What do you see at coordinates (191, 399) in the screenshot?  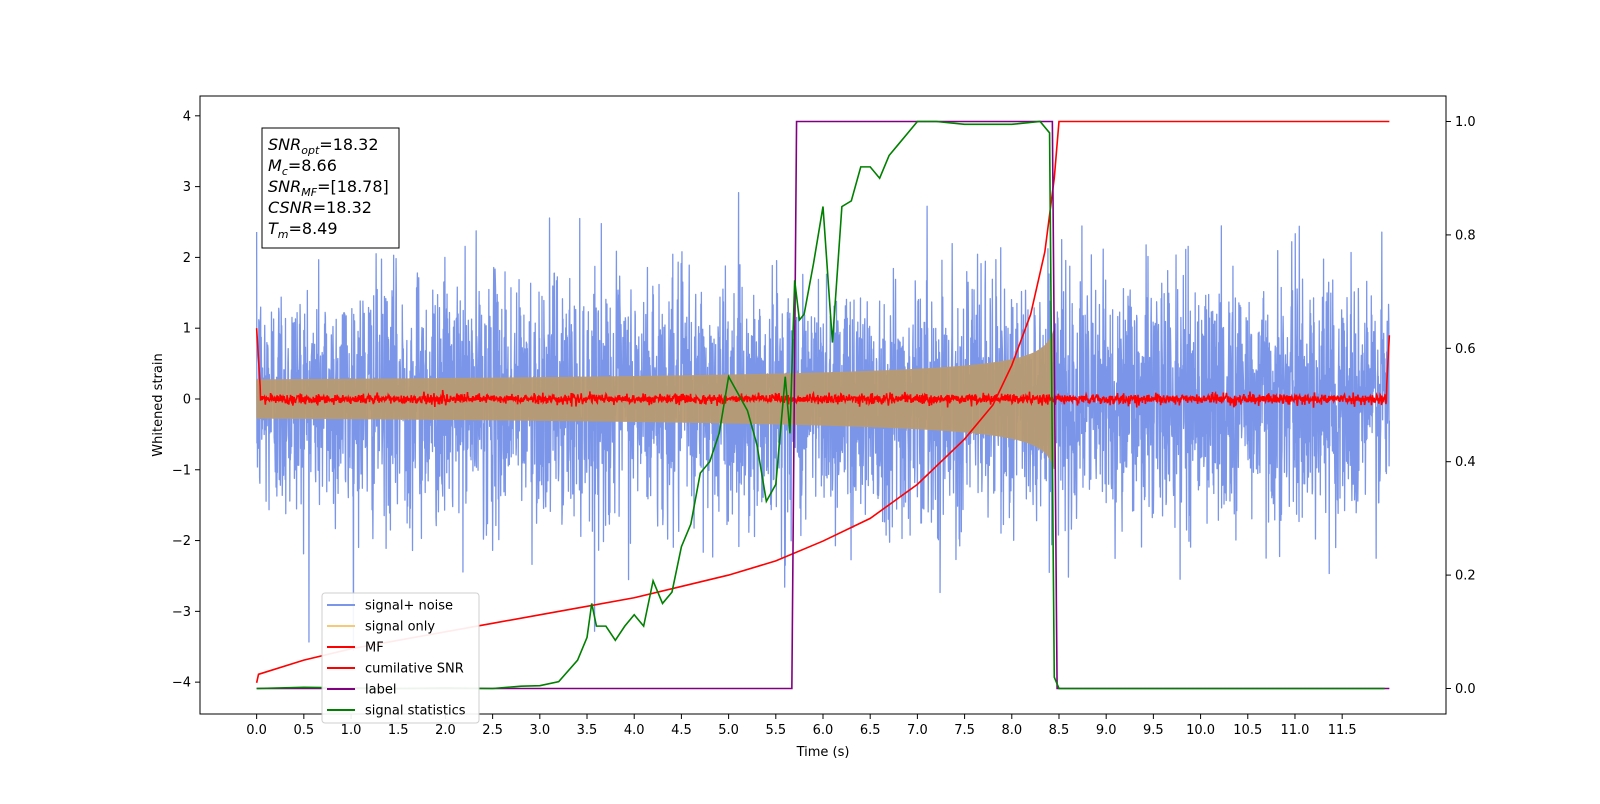 I see `y-left-tick: 0` at bounding box center [191, 399].